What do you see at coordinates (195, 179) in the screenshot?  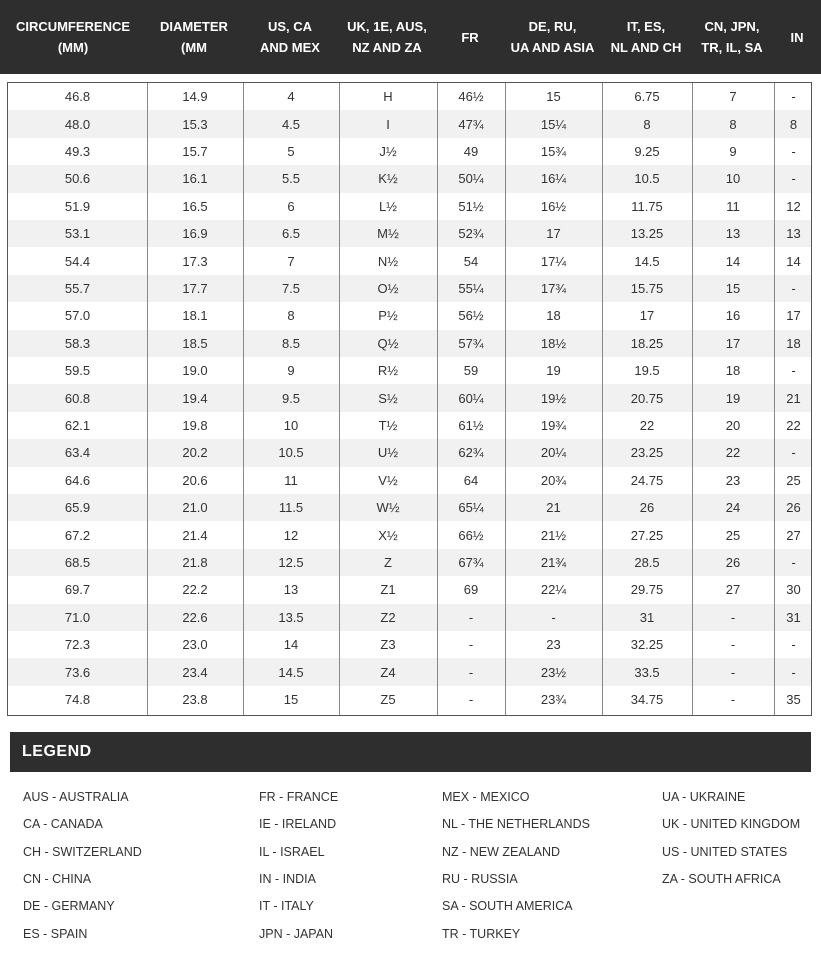 I see `table-cell: 16.1` at bounding box center [195, 179].